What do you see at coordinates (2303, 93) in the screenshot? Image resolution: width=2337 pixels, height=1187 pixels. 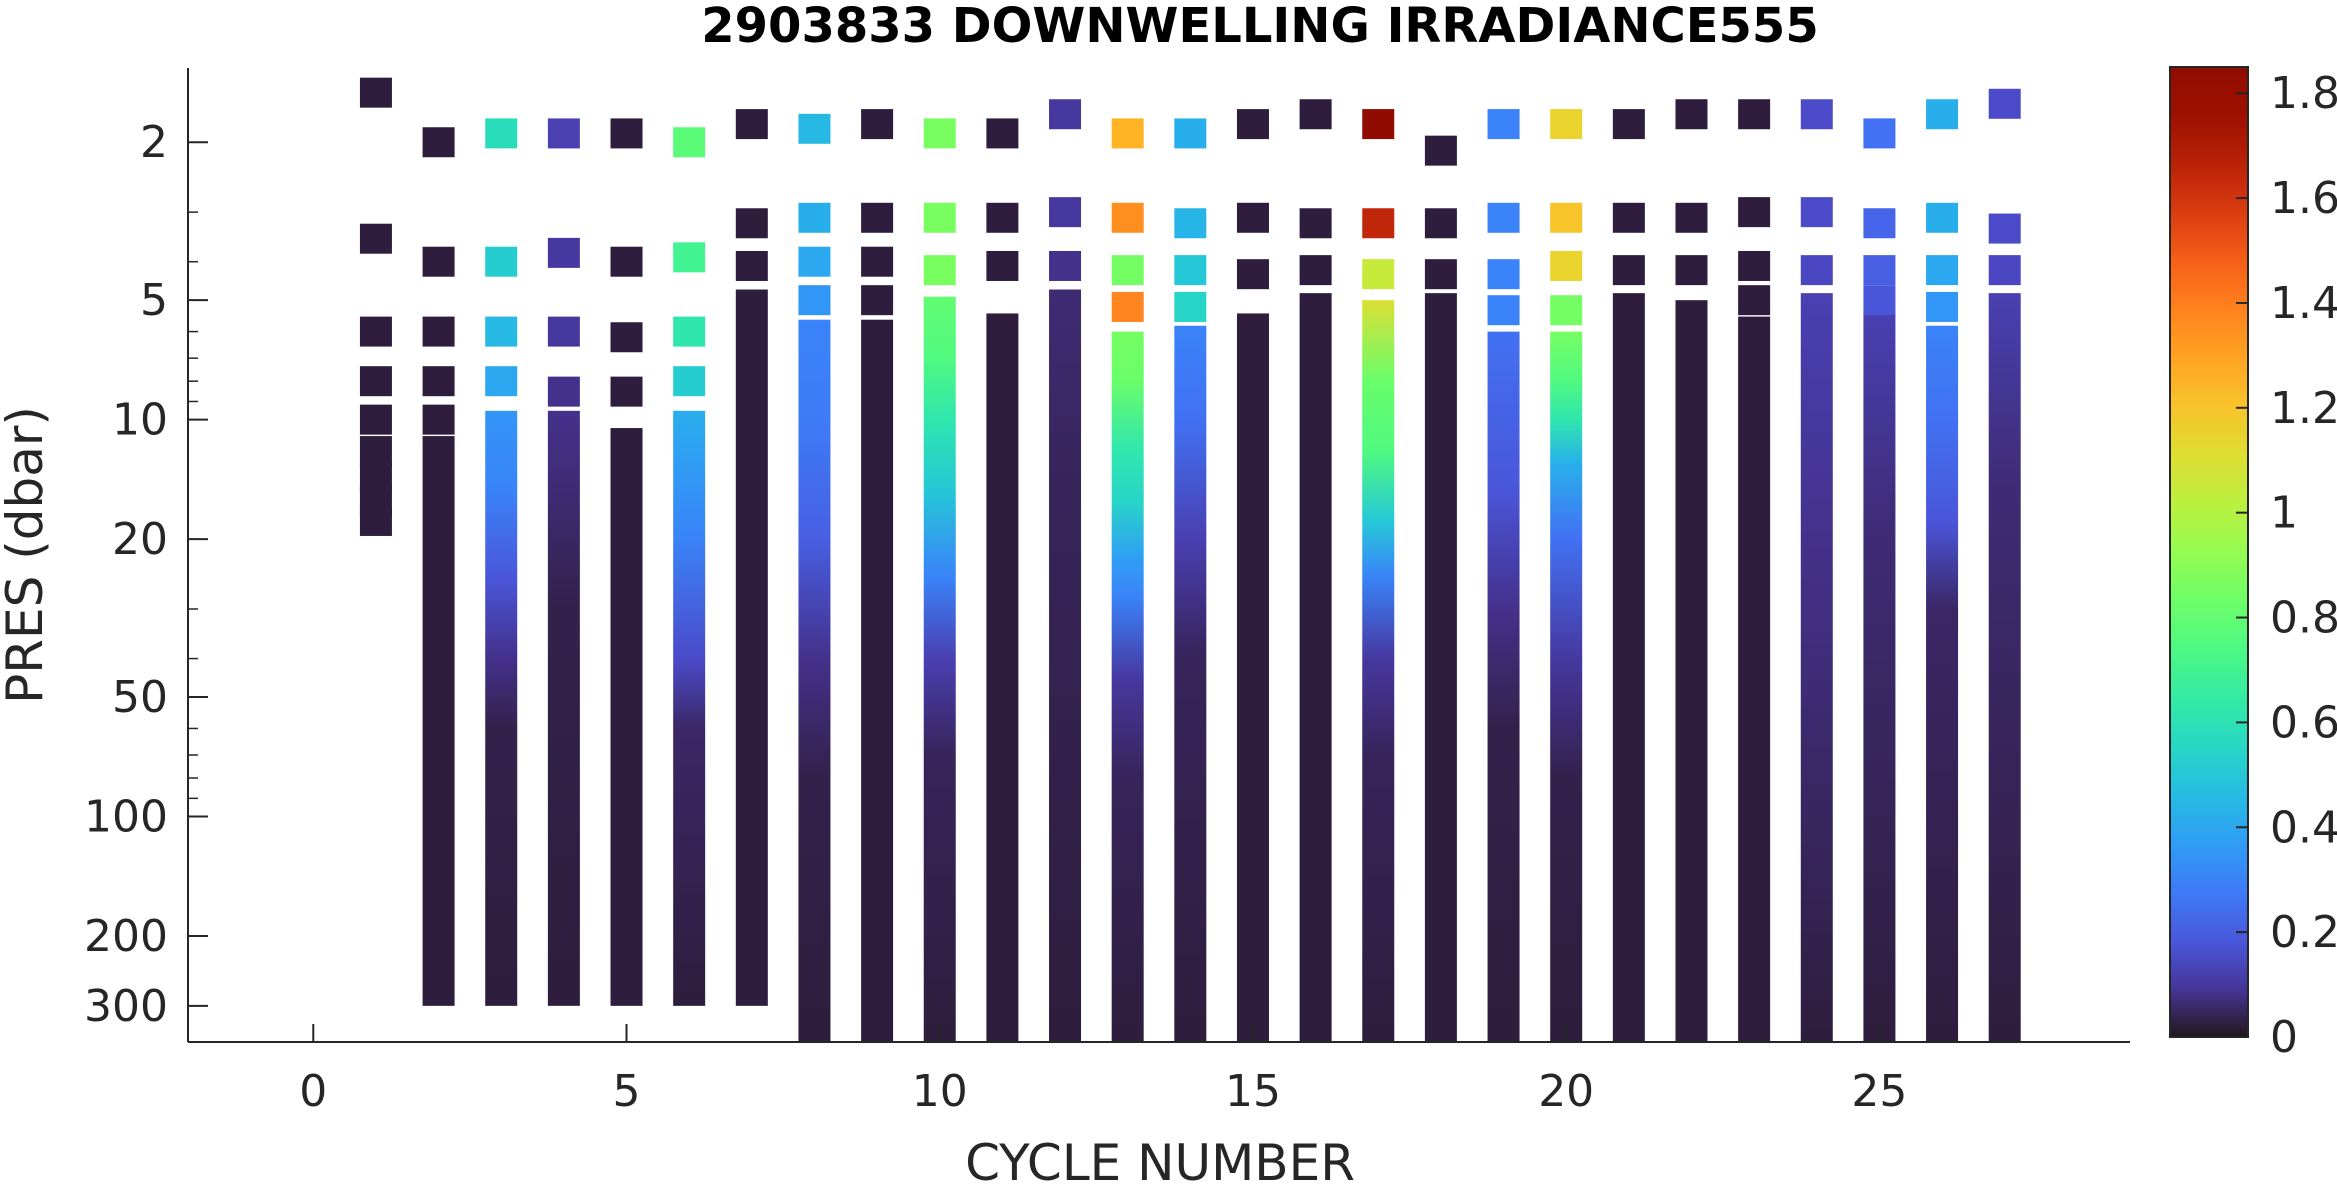 I see `colorbar-tick-label: 1.8` at bounding box center [2303, 93].